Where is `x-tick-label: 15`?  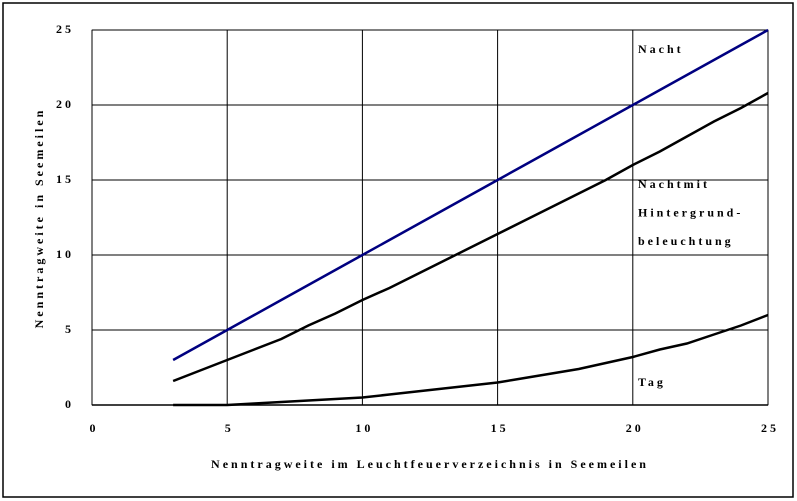
x-tick-label: 15 is located at coordinates (500, 428).